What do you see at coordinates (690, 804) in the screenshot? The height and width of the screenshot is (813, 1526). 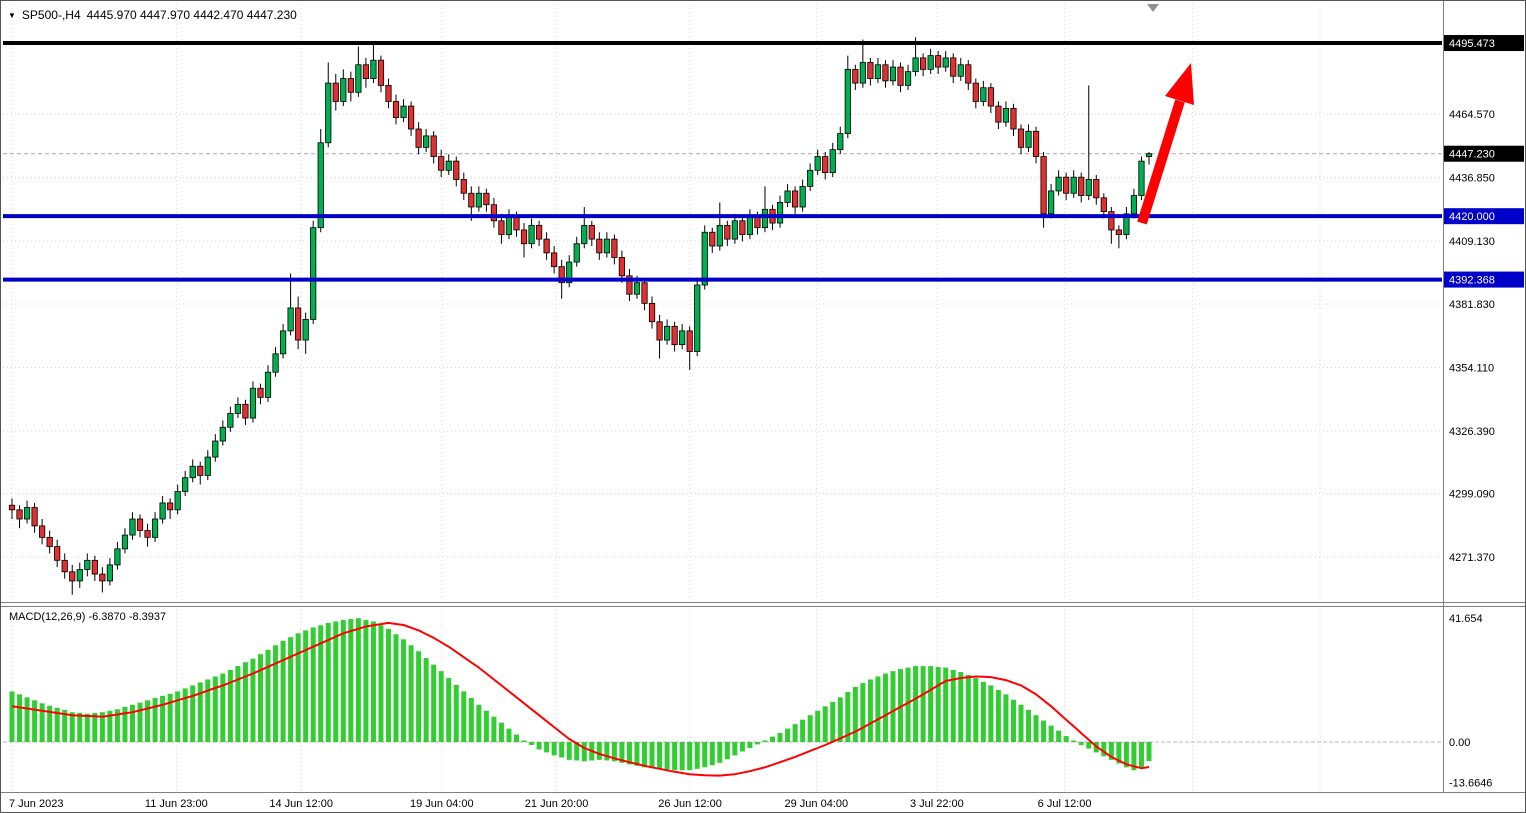 I see `time-axis-label: 26 Jun 12:00` at bounding box center [690, 804].